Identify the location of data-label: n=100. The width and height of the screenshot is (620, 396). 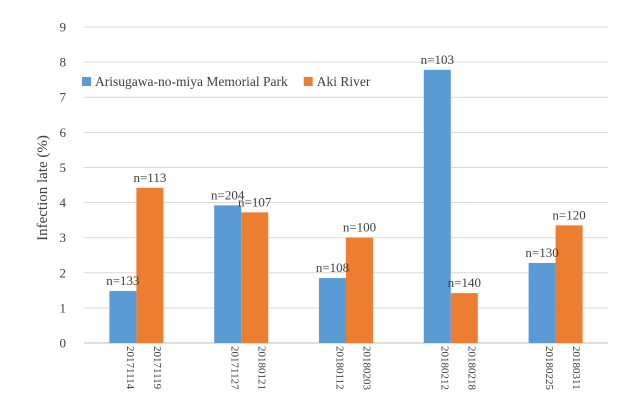
(359, 227).